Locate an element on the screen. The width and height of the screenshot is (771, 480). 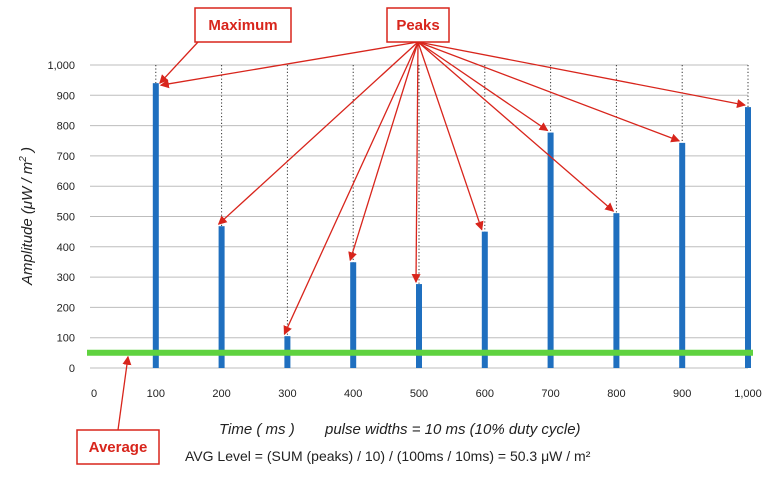
x-tick-label: 800 is located at coordinates (616, 394).